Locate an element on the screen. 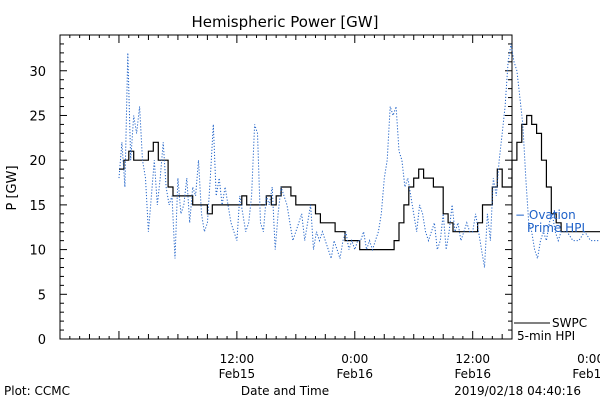 This screenshot has height=400, width=600. legend-swpc-line1: SWPC is located at coordinates (569, 323).